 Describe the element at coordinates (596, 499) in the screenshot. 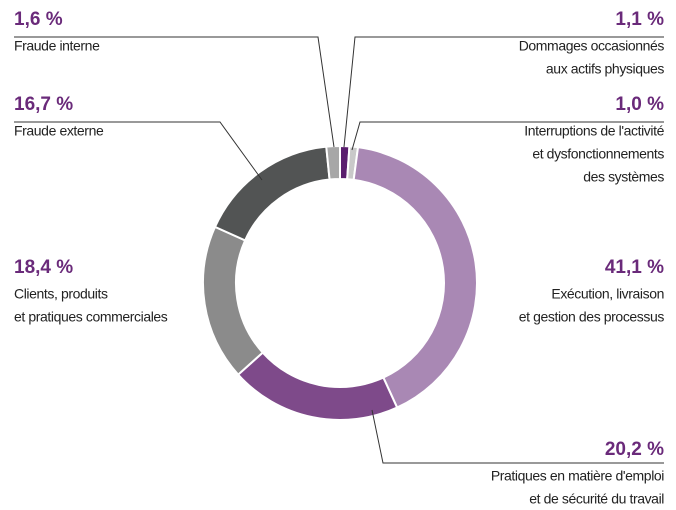

I see `category-label: et de sécurité du travail` at that location.